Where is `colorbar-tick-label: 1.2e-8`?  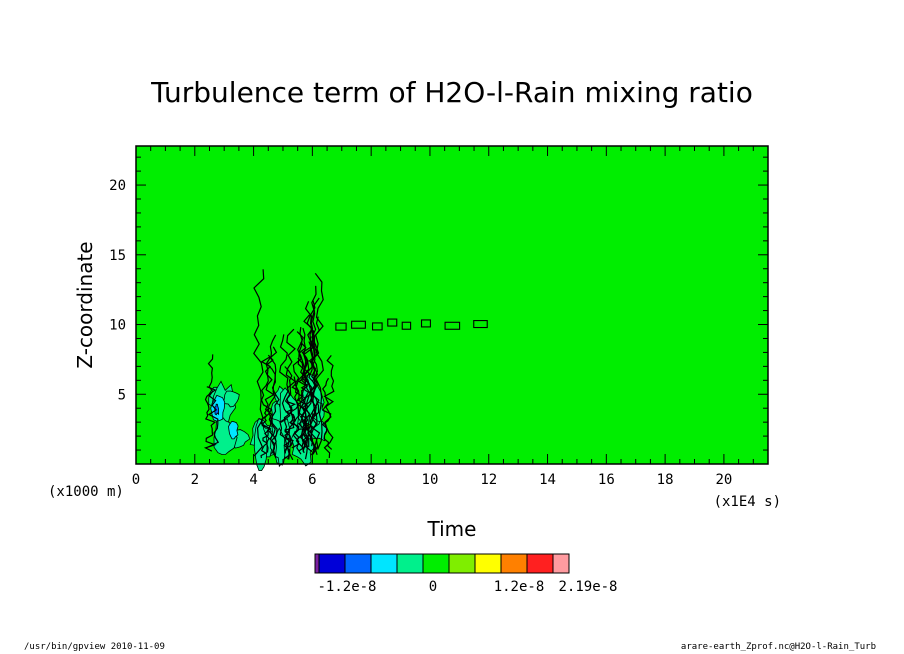 colorbar-tick-label: 1.2e-8 is located at coordinates (519, 587).